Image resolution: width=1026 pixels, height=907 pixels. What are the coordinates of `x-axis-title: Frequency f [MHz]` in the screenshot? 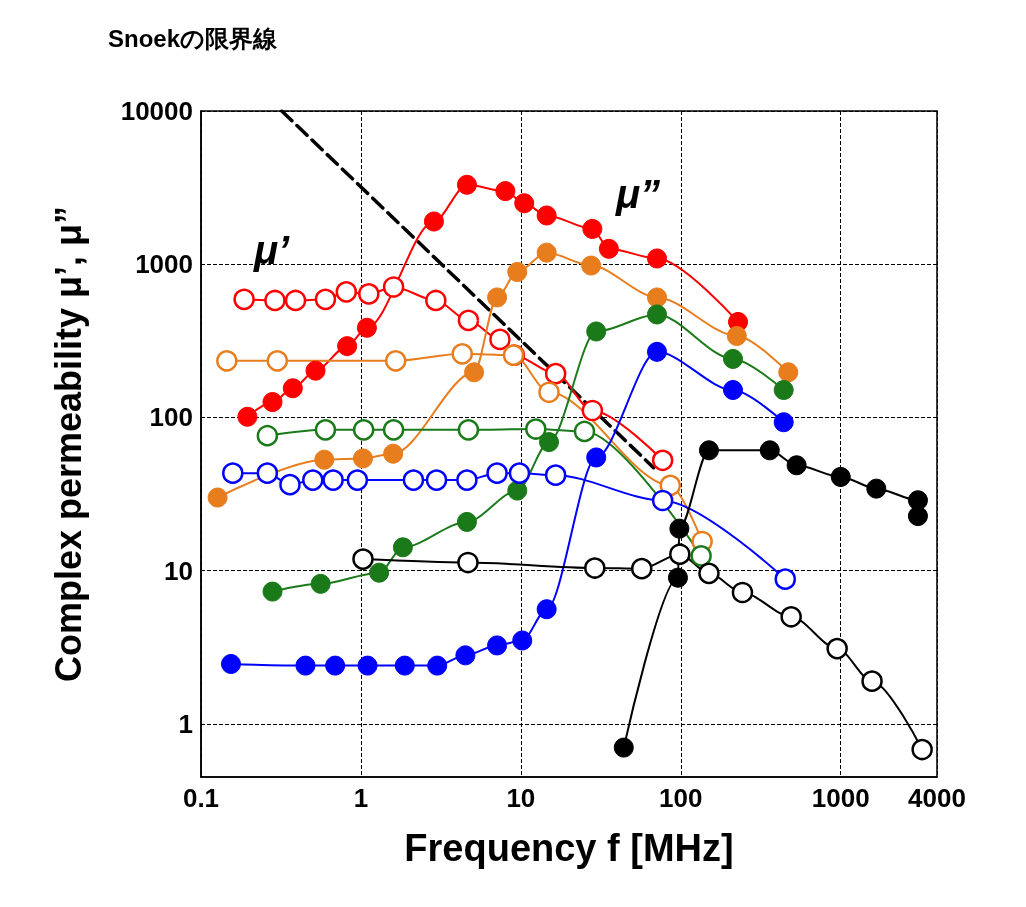 It's located at (569, 848).